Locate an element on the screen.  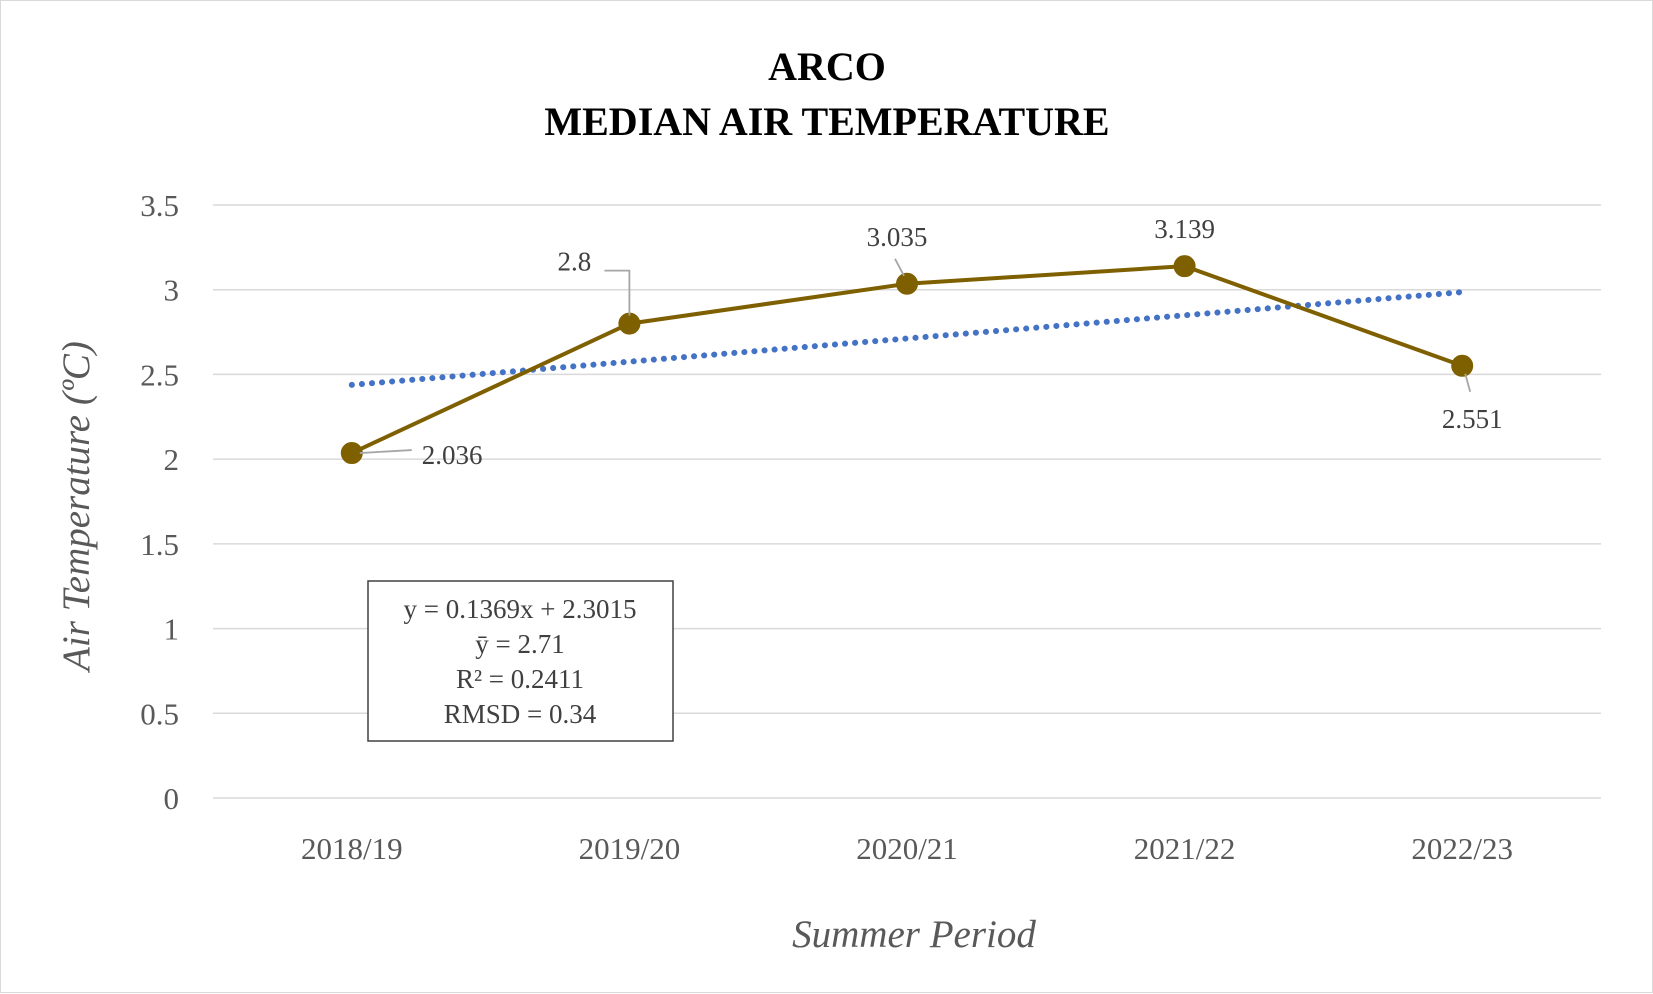
y-tick-label: 0 is located at coordinates (172, 798).